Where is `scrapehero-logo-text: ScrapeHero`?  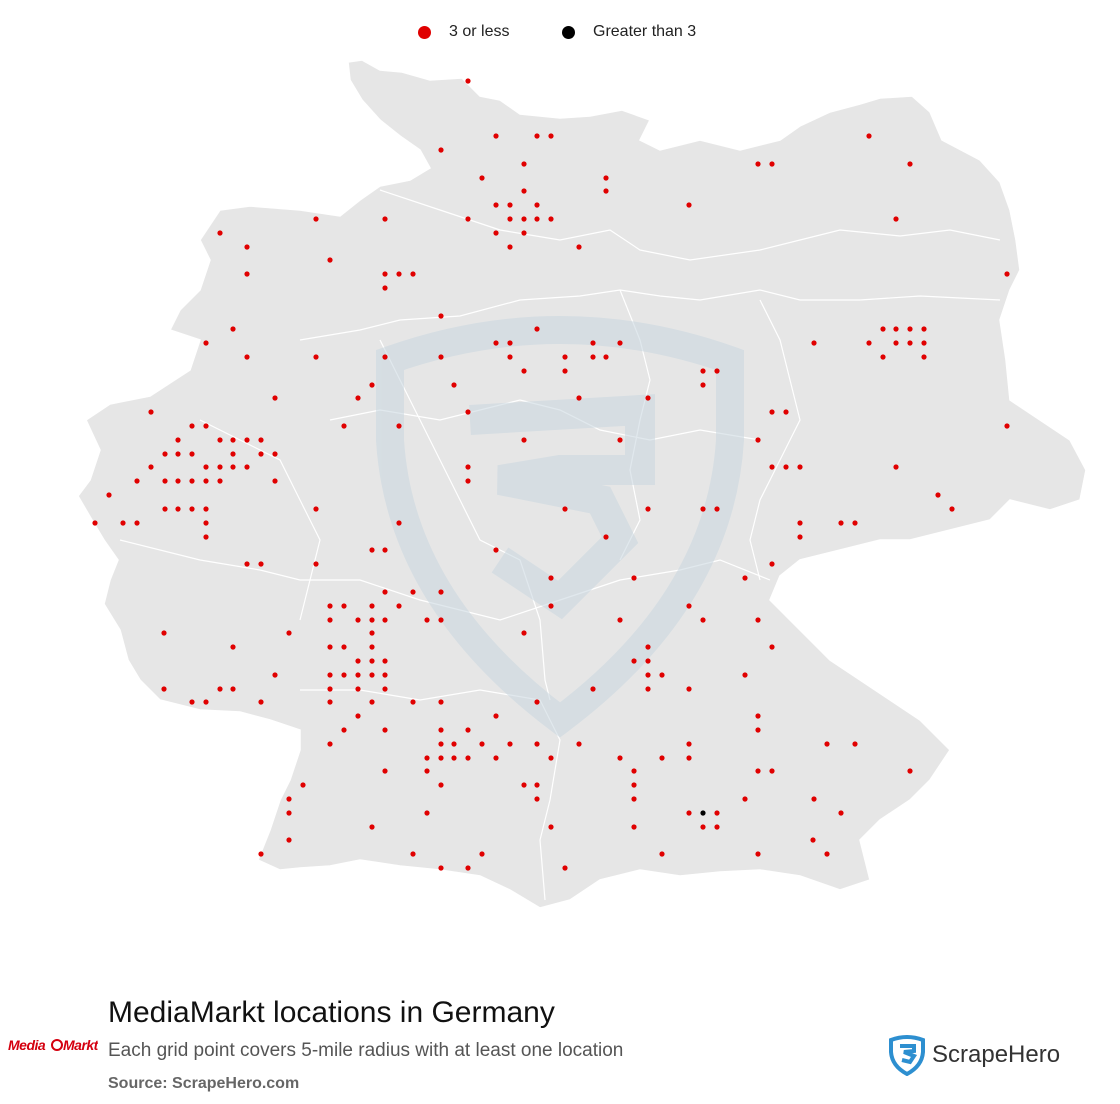
scrapehero-logo-text: ScrapeHero is located at coordinates (996, 1054).